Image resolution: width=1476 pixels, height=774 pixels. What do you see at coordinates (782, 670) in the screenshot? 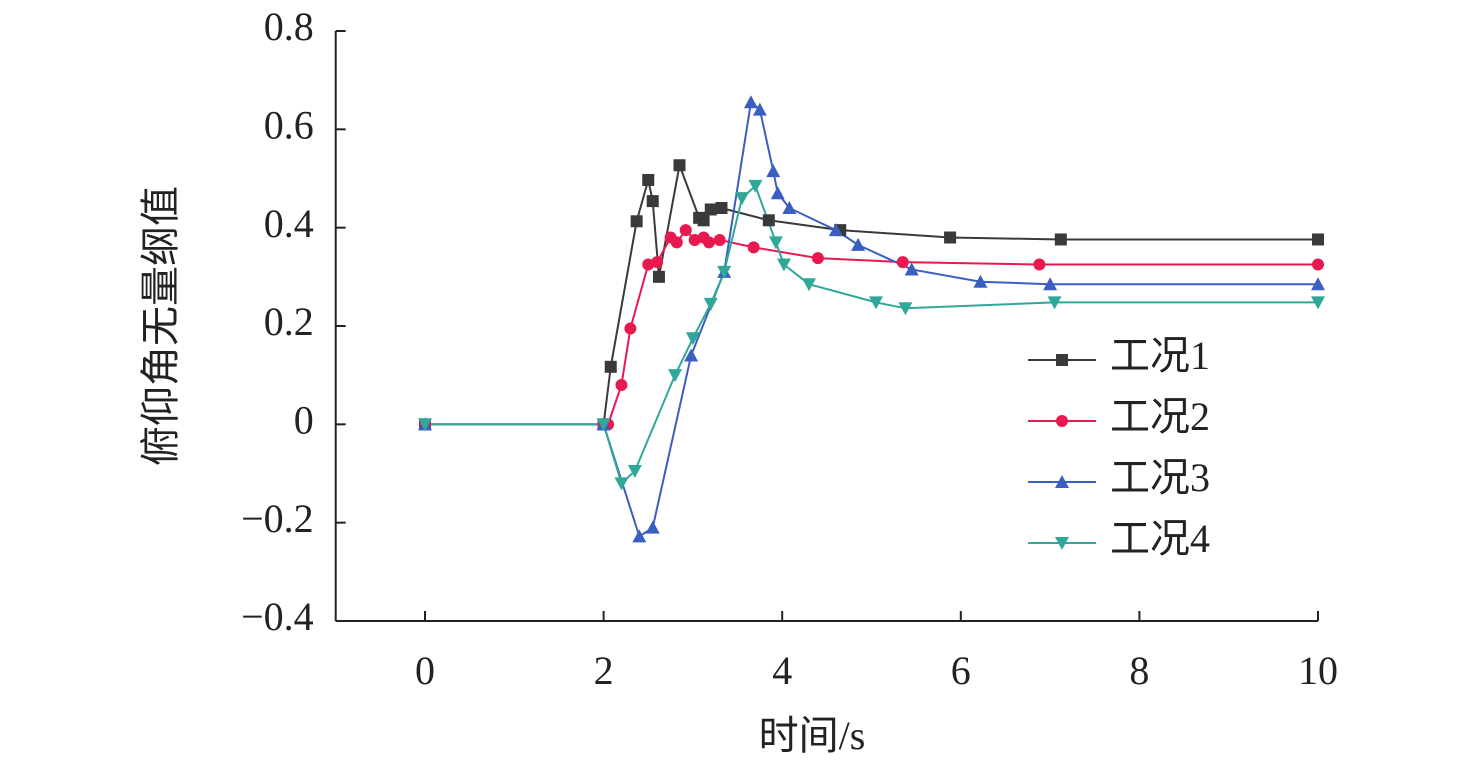
I see `x-tick-label: 4` at bounding box center [782, 670].